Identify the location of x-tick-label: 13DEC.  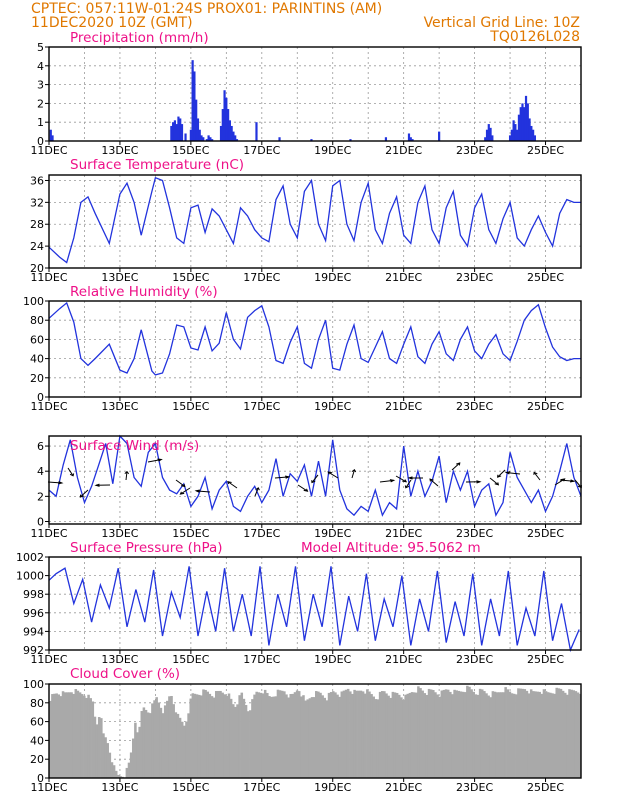
(119, 659).